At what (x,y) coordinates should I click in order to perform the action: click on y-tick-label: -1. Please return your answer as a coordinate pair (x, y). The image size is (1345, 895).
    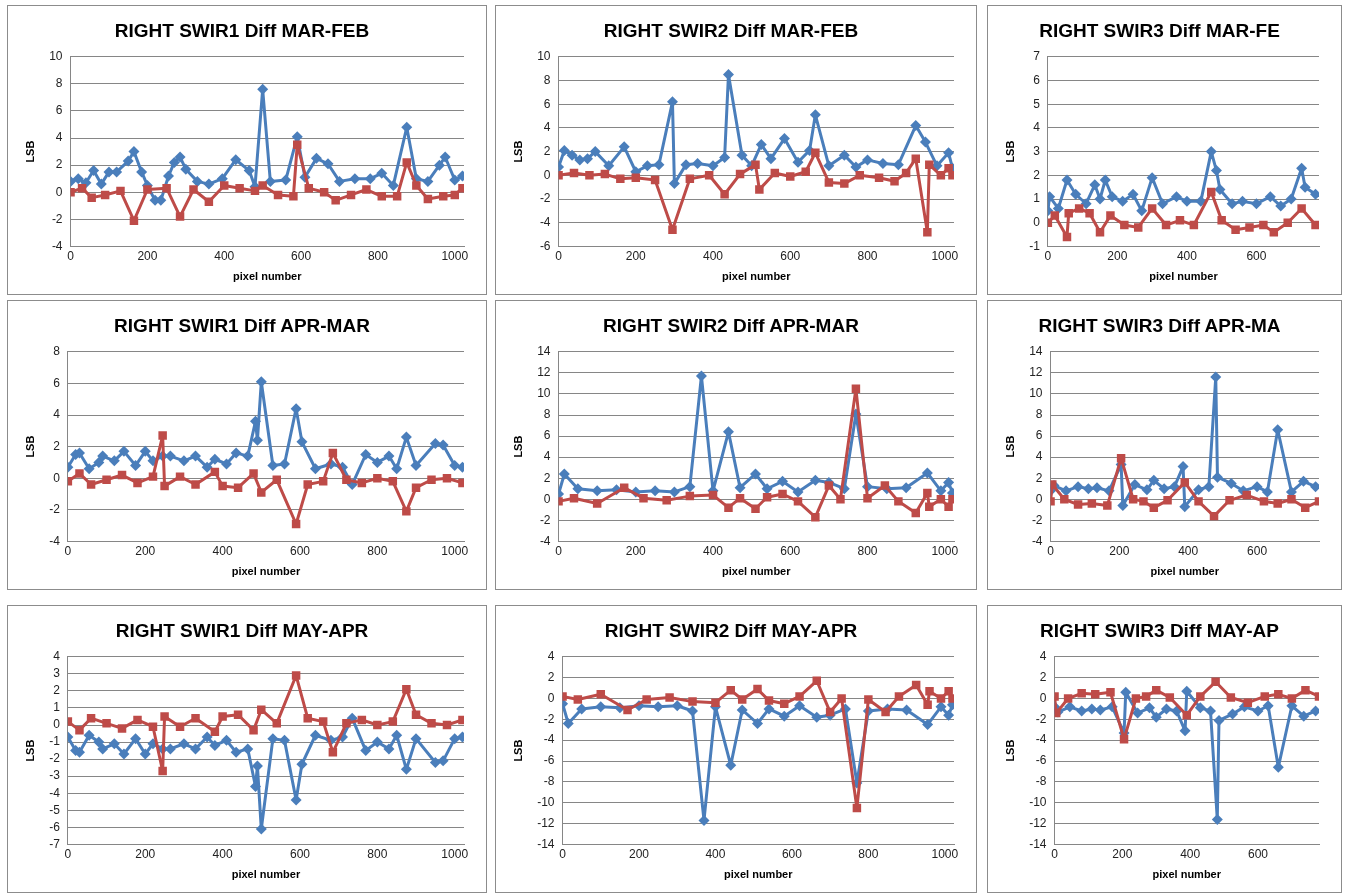
    Looking at the image, I should click on (55, 741).